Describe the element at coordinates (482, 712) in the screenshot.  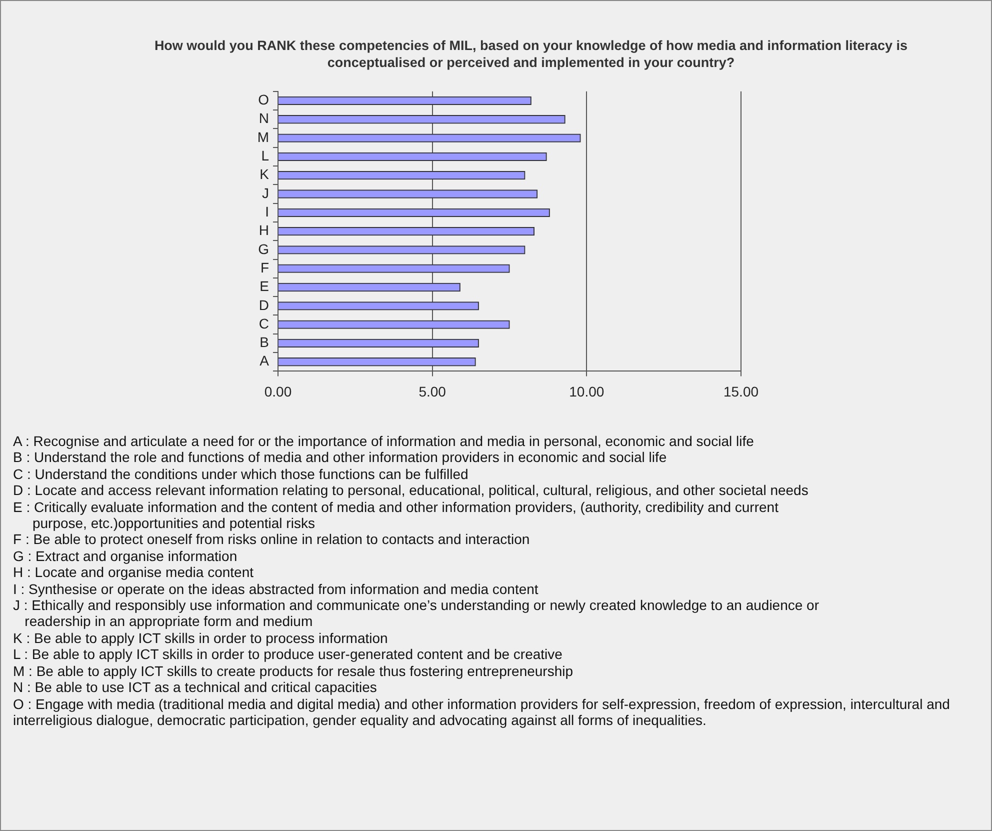
I see `text: O : Engage with media (traditional media and digital media) and other information providers for self-expression, freedom of expression, intercultural and interreligious dialogue, democratic participation, gender equality and advocating against all forms of inequalities.` at that location.